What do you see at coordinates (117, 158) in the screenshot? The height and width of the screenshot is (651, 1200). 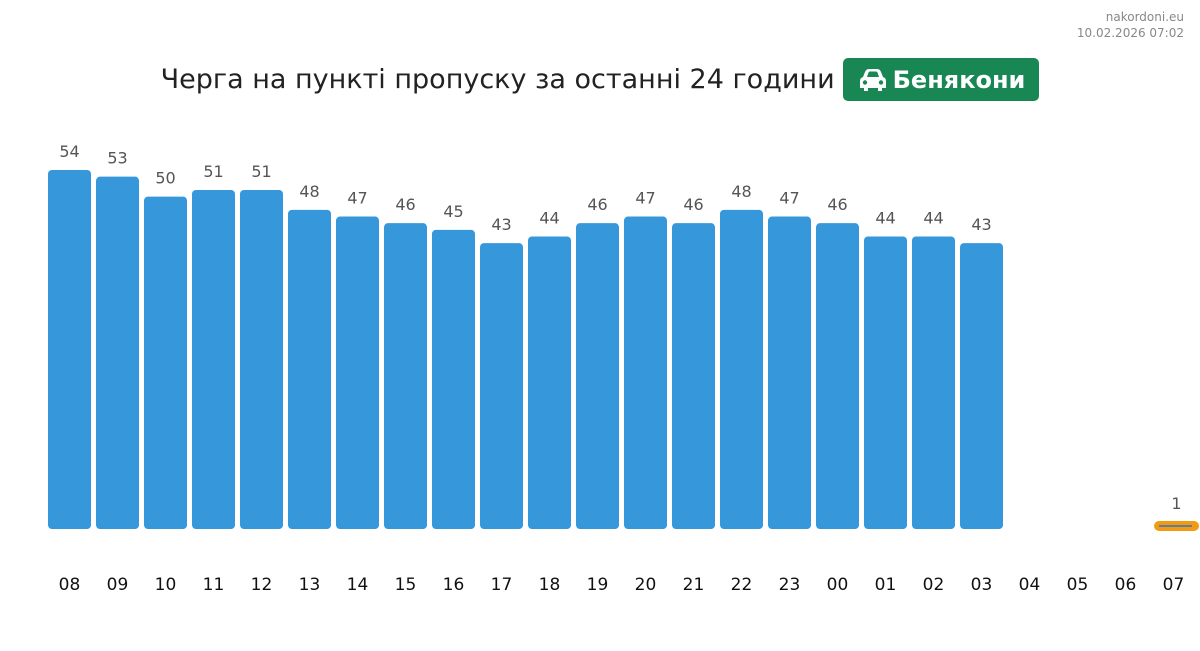 I see `data-label: 53` at bounding box center [117, 158].